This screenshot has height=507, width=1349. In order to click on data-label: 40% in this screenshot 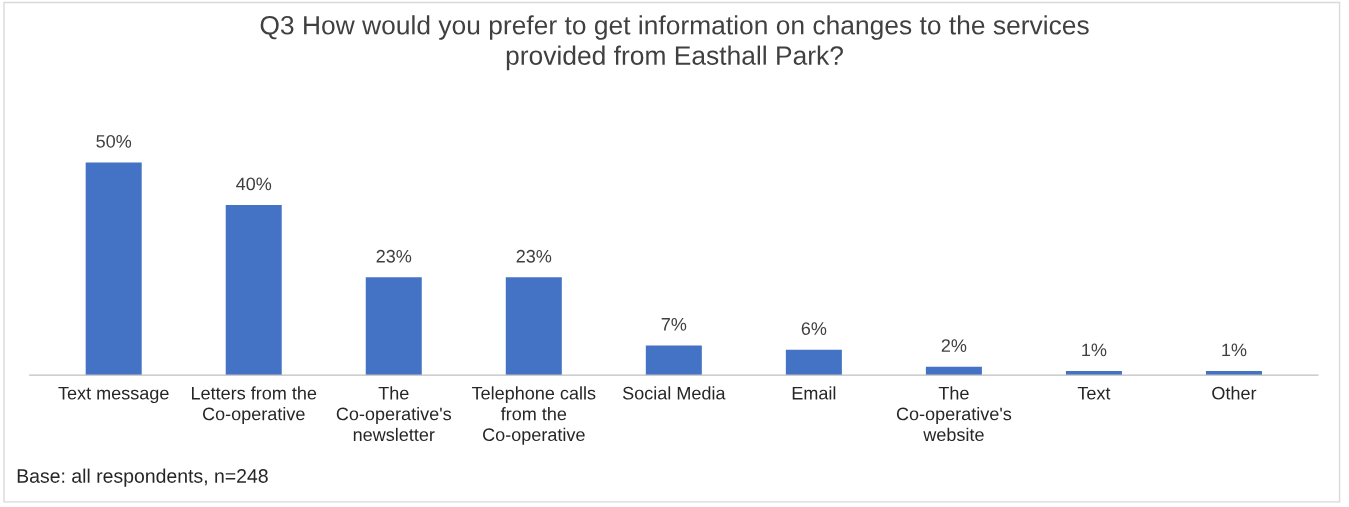, I will do `click(254, 184)`.